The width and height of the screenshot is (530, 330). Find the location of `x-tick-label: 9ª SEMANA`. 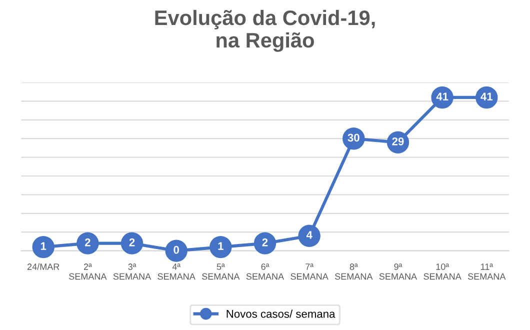

x-tick-label: 9ª SEMANA is located at coordinates (398, 272).